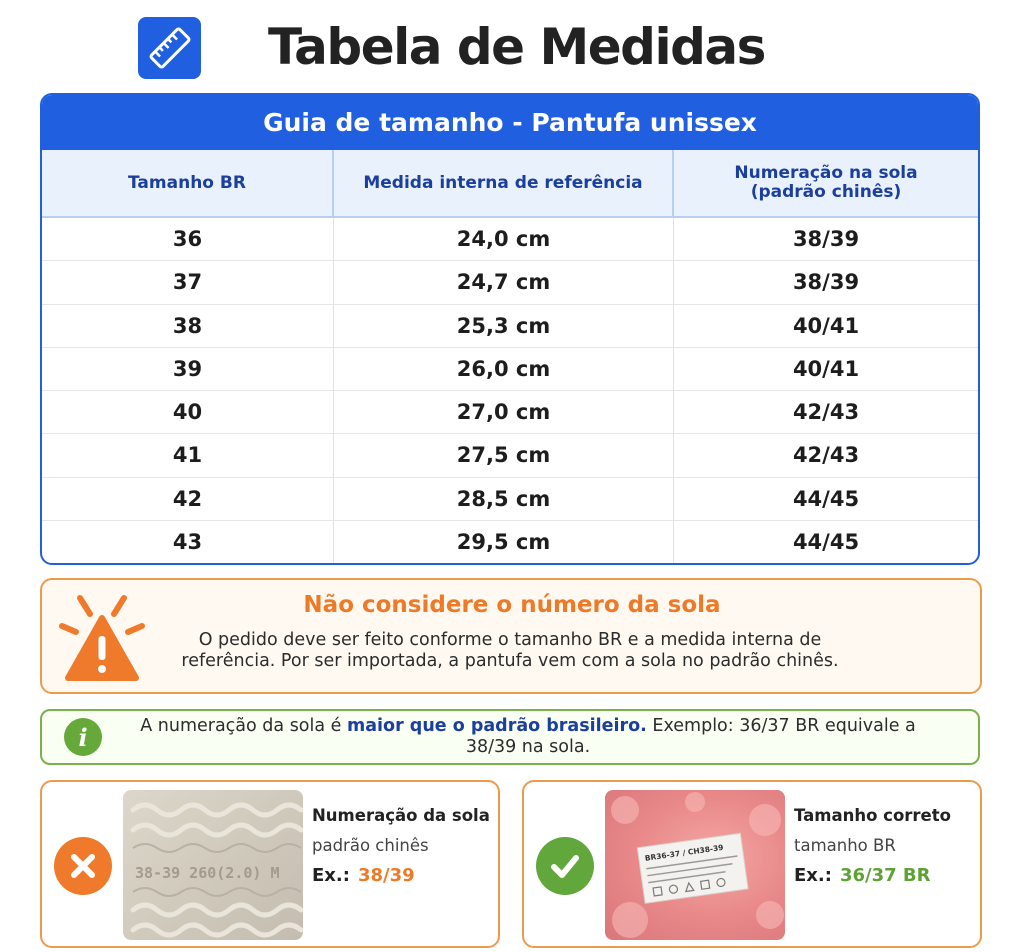 This screenshot has width=1024, height=952. Describe the element at coordinates (813, 875) in the screenshot. I see `right-example-label: Ex.:` at that location.